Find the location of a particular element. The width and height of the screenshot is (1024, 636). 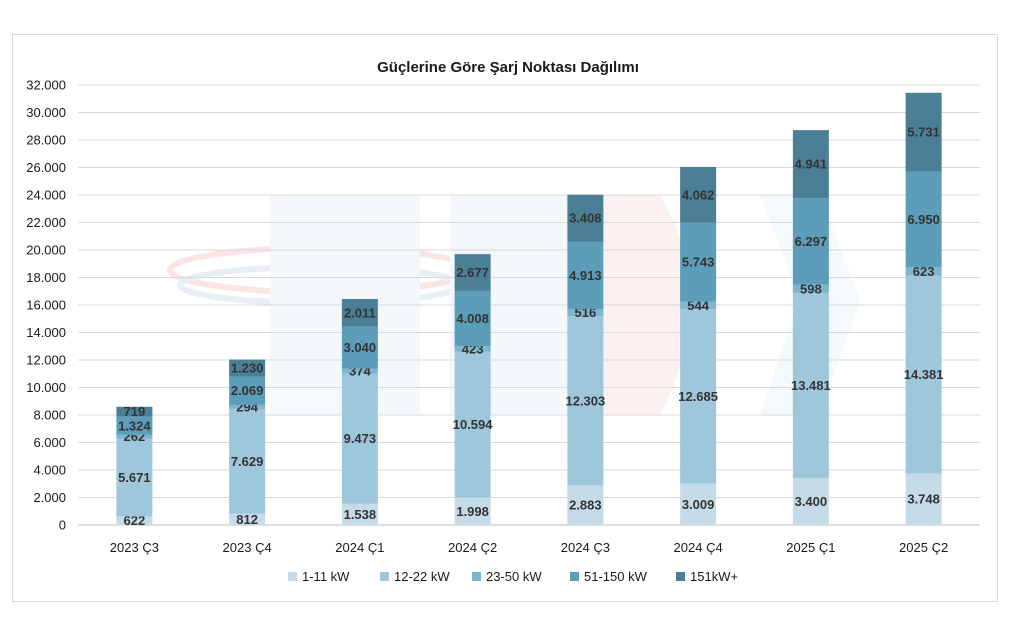

x-tick-label: 2025 Ç1 is located at coordinates (810, 547).